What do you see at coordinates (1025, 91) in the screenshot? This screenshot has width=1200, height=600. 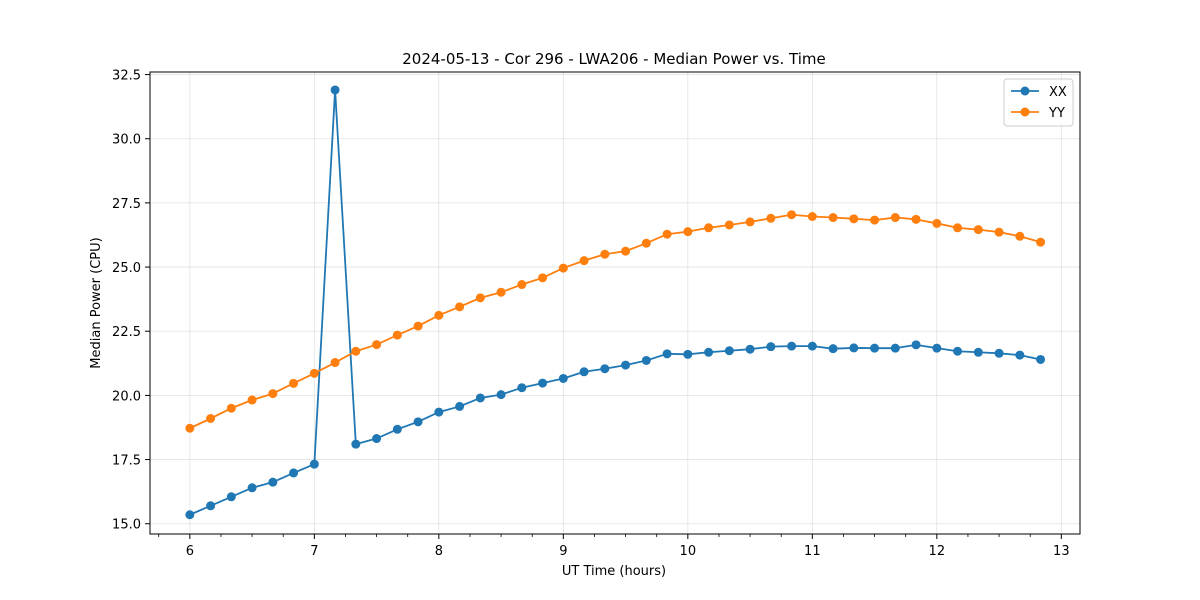 I see `legend-marker-xx` at bounding box center [1025, 91].